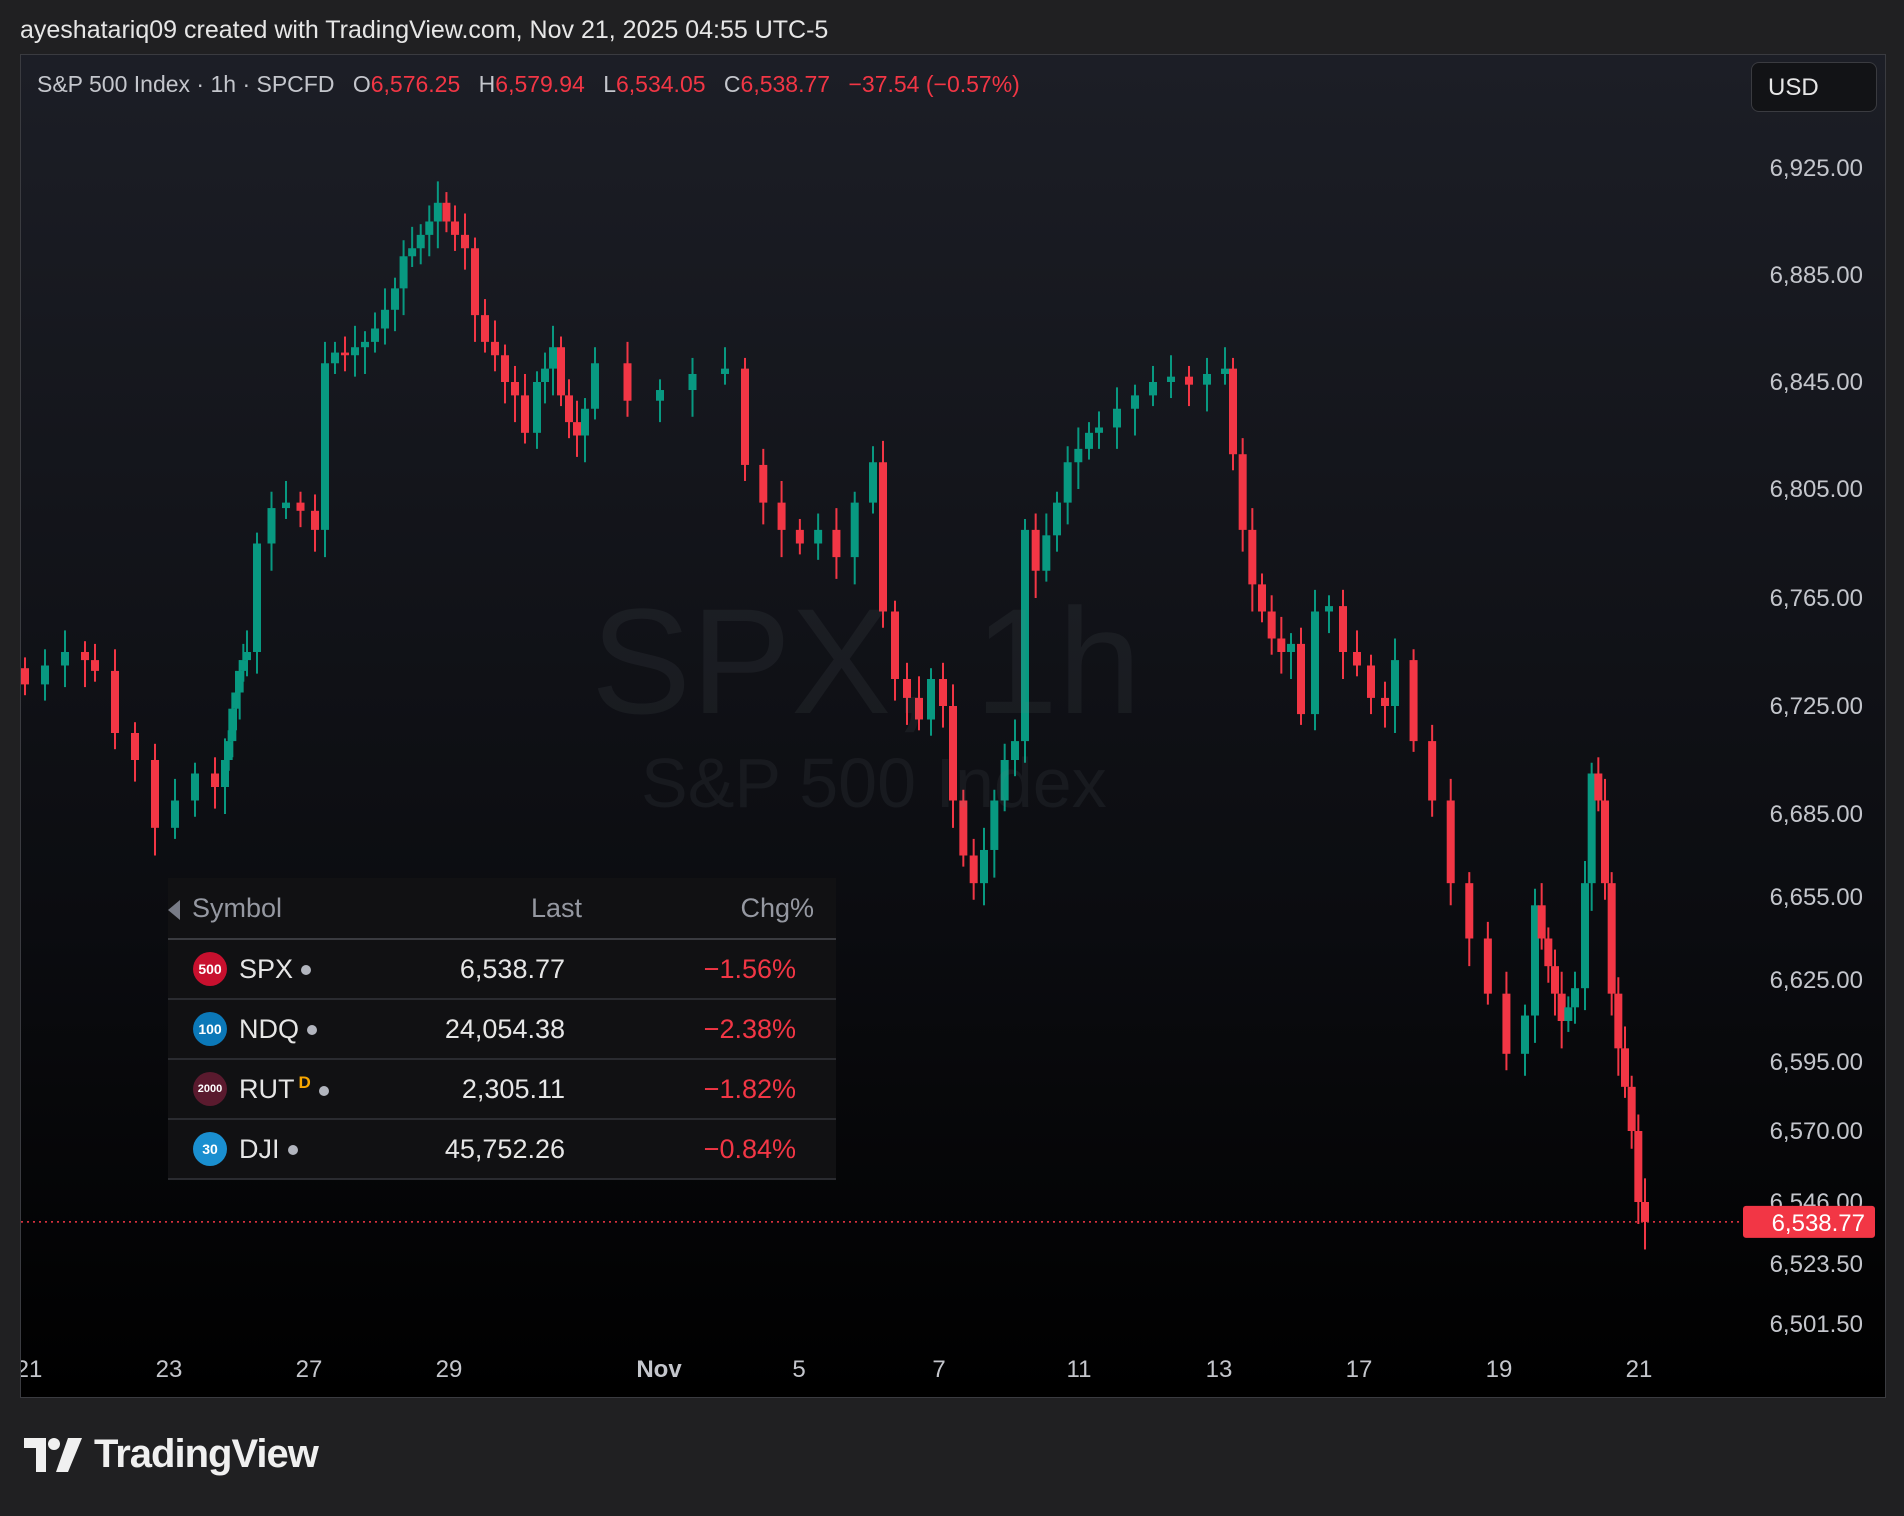 This screenshot has width=1904, height=1516. I want to click on collapse-icon, so click(174, 910).